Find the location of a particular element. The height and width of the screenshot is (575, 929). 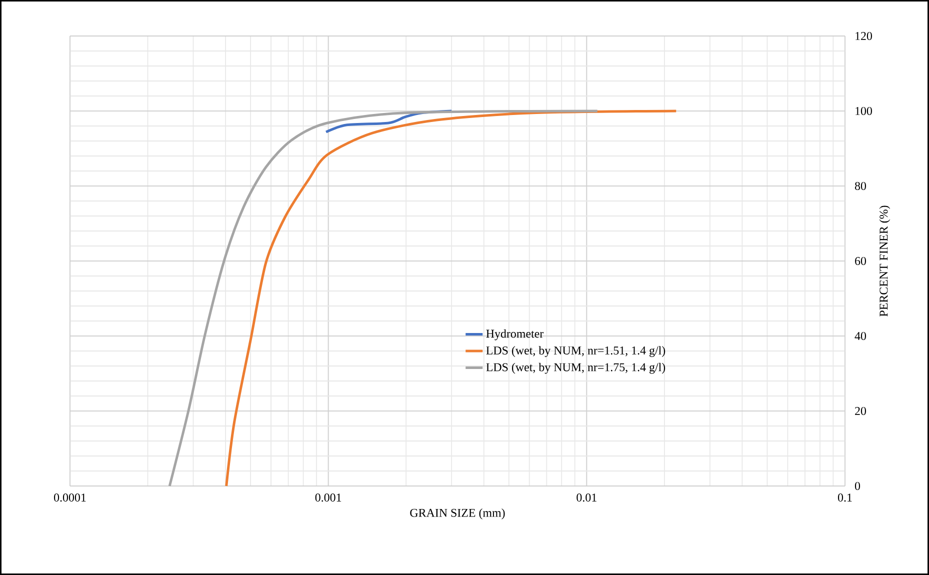

y-axis-title: PERCENT FINER (%) is located at coordinates (884, 261).